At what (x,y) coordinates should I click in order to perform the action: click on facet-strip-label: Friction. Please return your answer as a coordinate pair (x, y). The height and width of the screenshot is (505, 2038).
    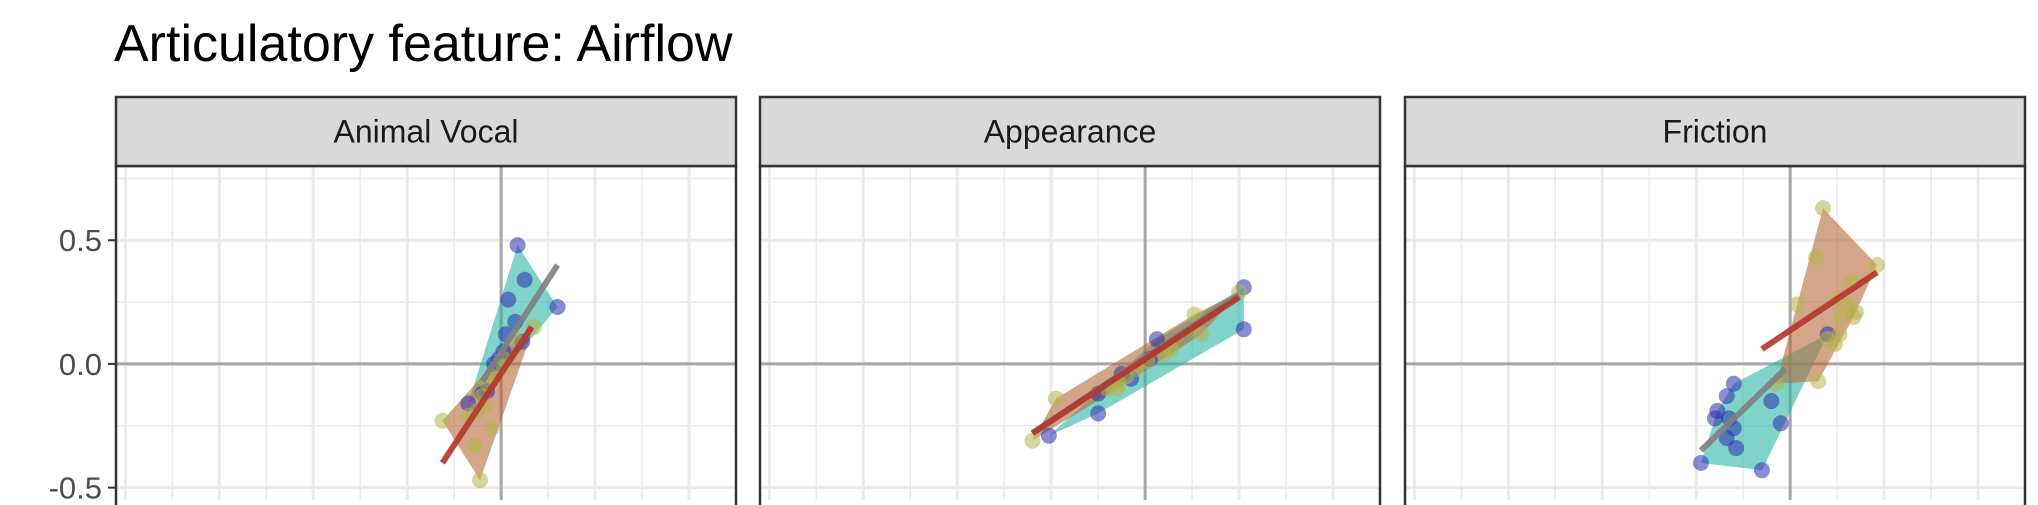
    Looking at the image, I should click on (1715, 132).